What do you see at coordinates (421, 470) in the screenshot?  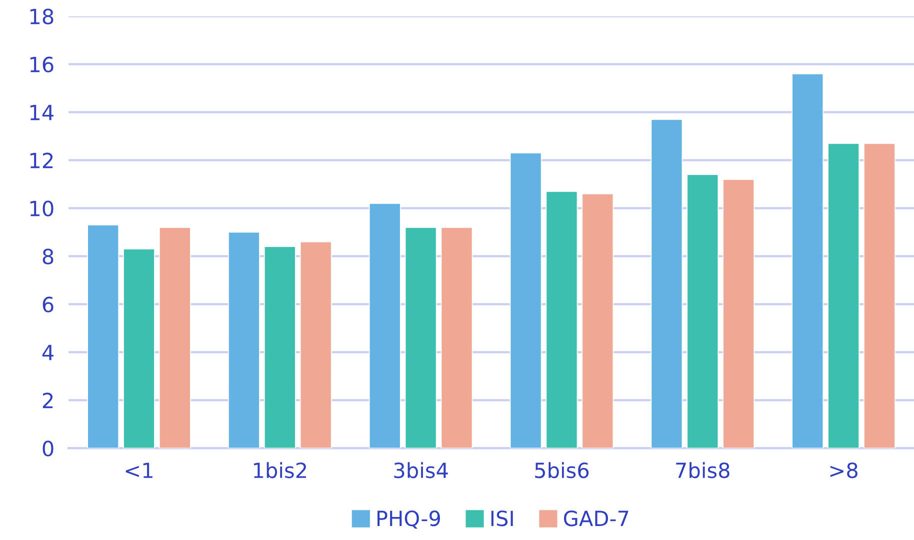 I see `x-tick-label: 3bis4` at bounding box center [421, 470].